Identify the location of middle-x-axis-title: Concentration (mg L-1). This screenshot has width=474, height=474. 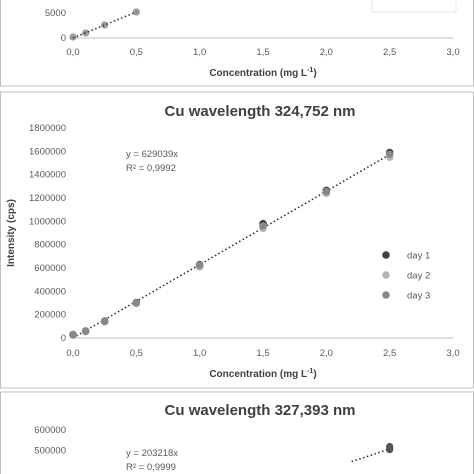
(262, 374).